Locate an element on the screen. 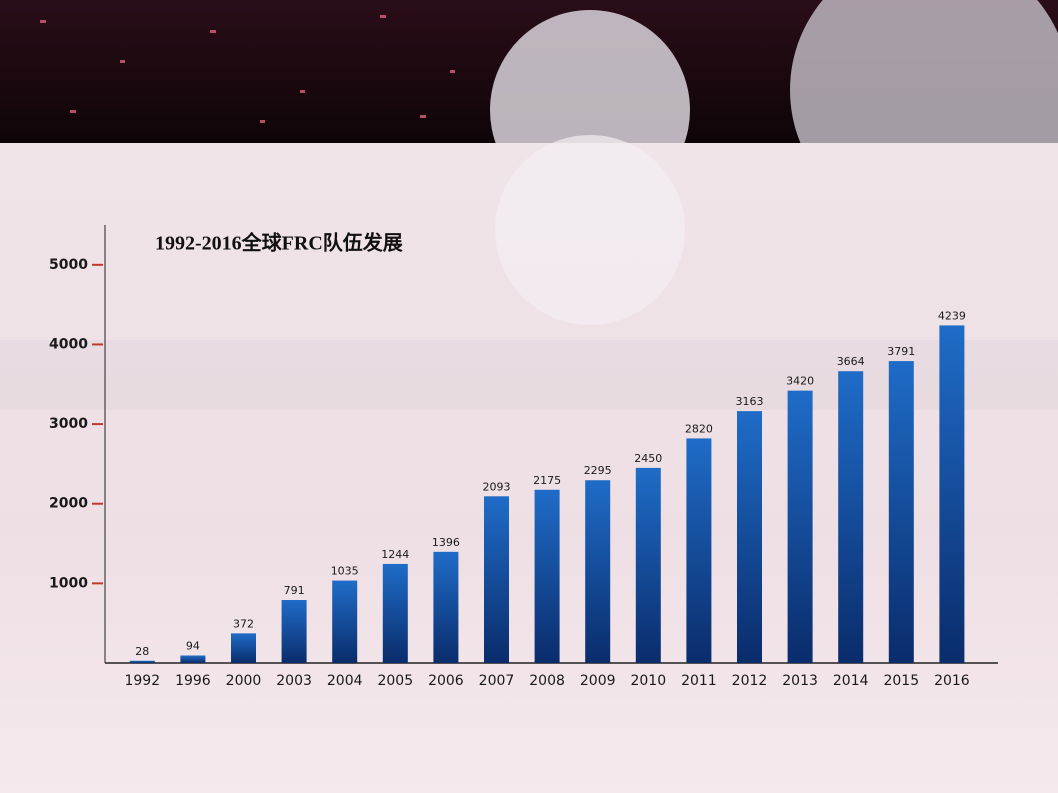 This screenshot has width=1058, height=793. value-label: 2295 is located at coordinates (598, 470).